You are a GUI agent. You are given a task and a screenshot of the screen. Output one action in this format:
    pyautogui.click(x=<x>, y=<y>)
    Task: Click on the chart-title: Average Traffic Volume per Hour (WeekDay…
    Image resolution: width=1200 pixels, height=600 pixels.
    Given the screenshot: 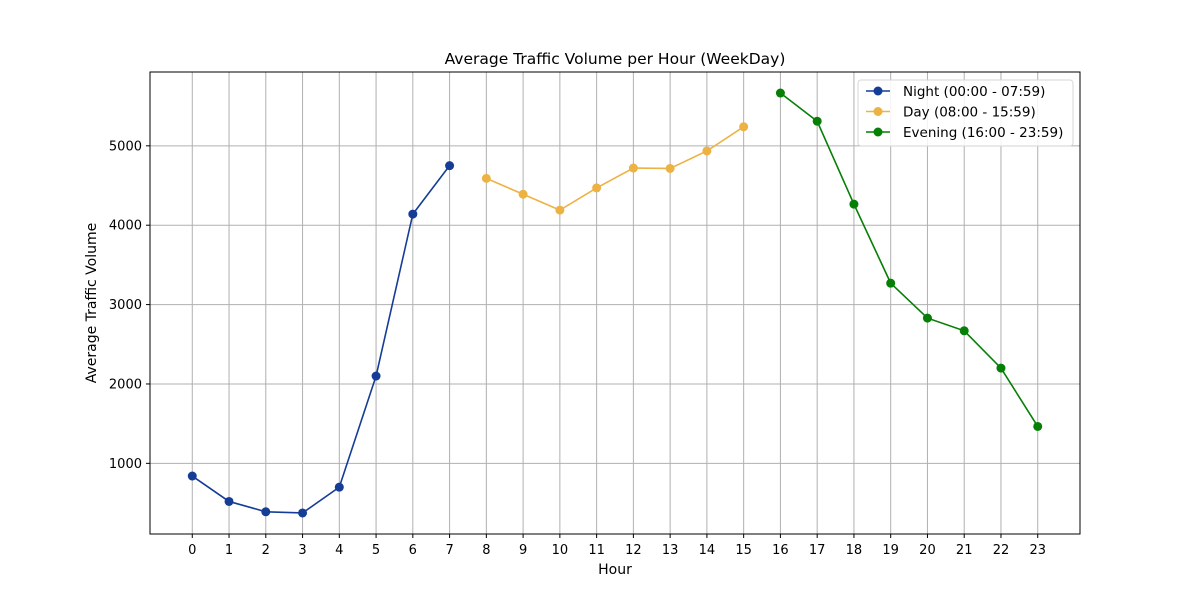 What is the action you would take?
    pyautogui.click(x=615, y=59)
    